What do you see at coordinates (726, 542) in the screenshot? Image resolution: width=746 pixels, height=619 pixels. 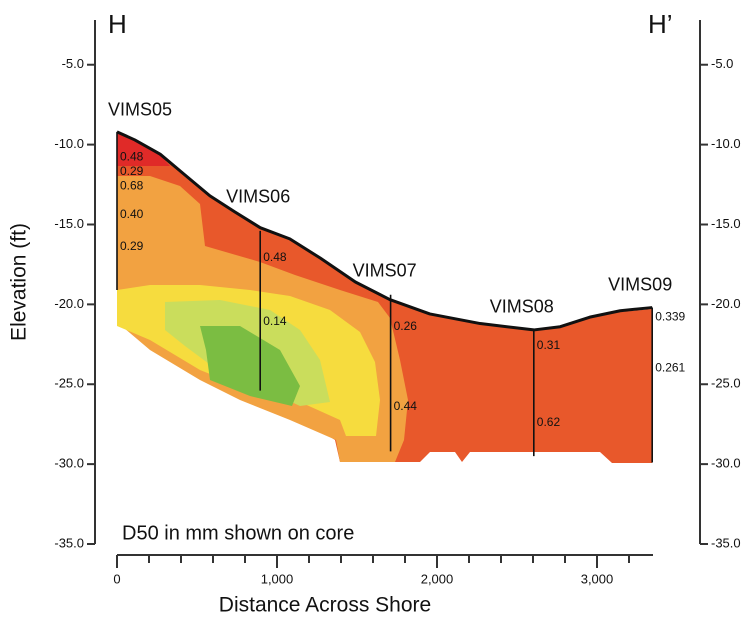 I see `y2-tick-label: -35.0` at bounding box center [726, 542].